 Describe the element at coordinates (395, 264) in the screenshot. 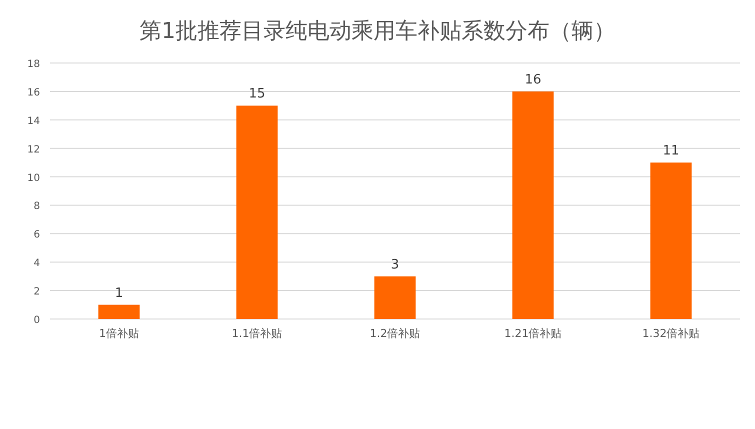

I see `data-label: 3` at that location.